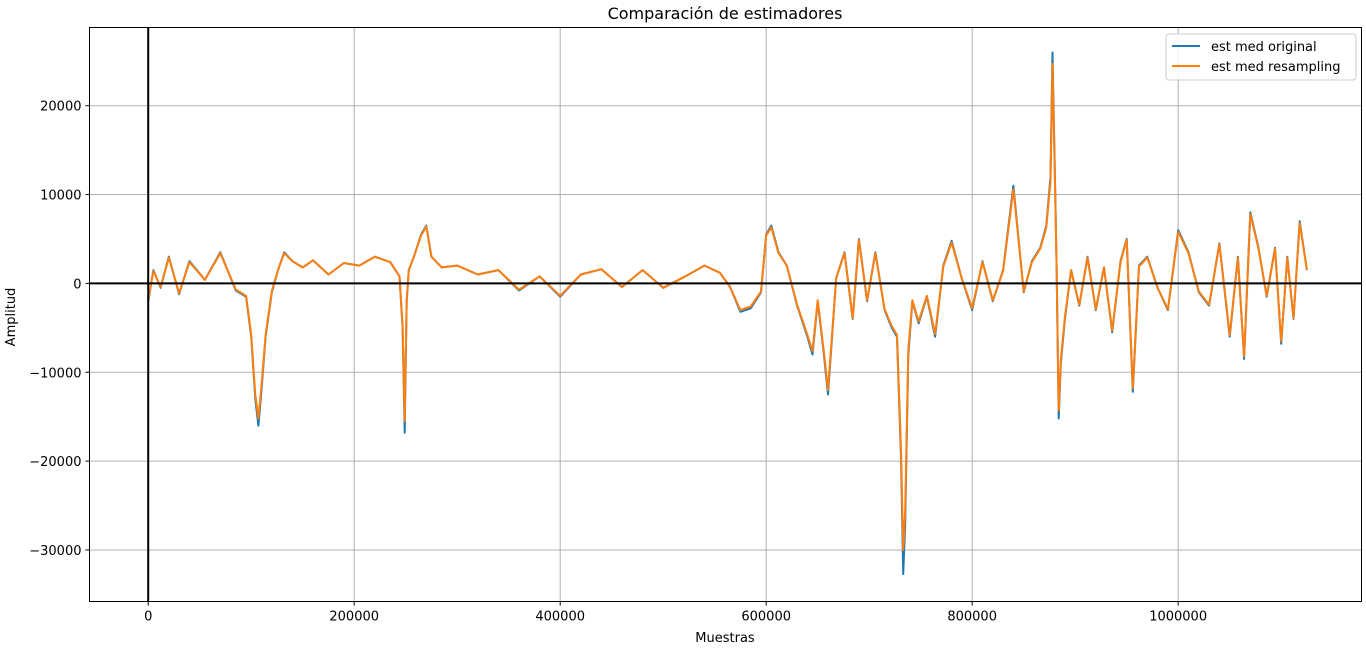 The image size is (1366, 653). I want to click on chart-title: Comparación de estimadores, so click(725, 13).